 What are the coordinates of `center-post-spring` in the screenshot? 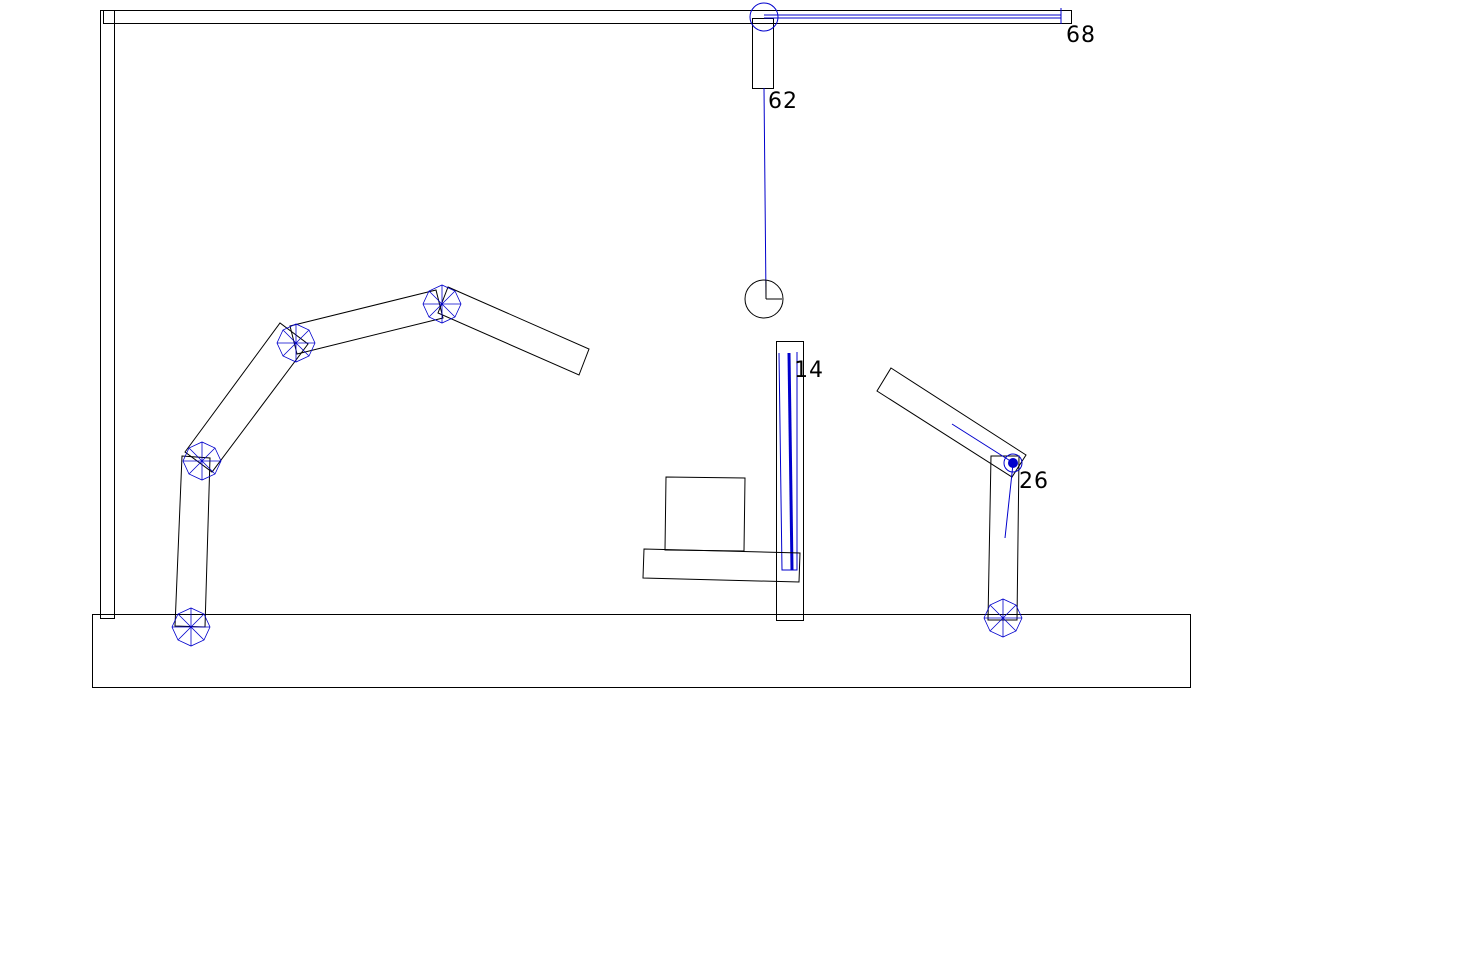 It's located at (790, 461).